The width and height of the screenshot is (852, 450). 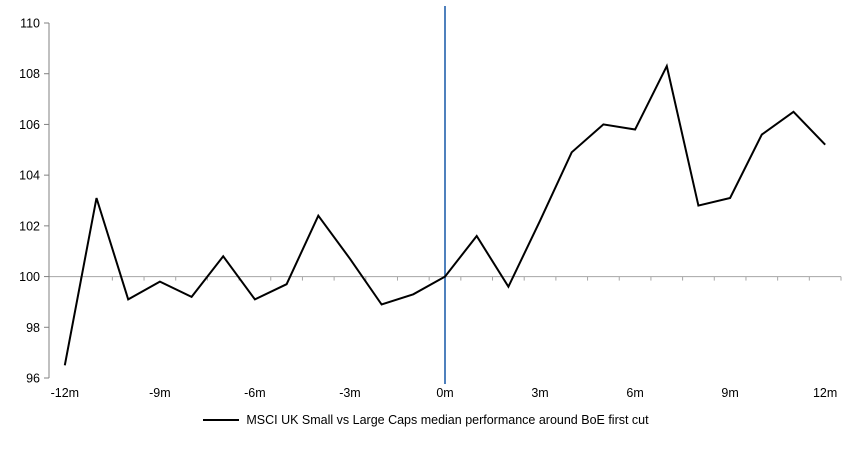 I want to click on y-axis-tick-label: 108, so click(x=29, y=74).